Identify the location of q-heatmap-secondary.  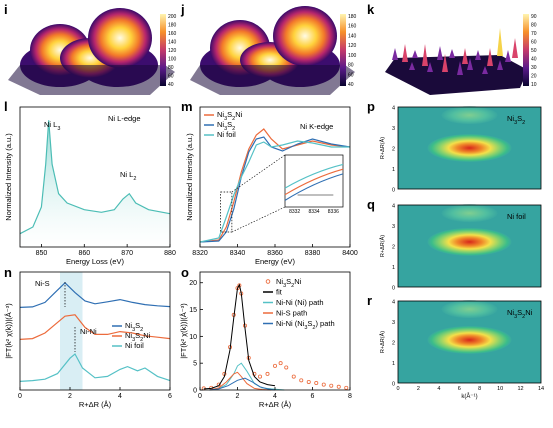
(469, 213).